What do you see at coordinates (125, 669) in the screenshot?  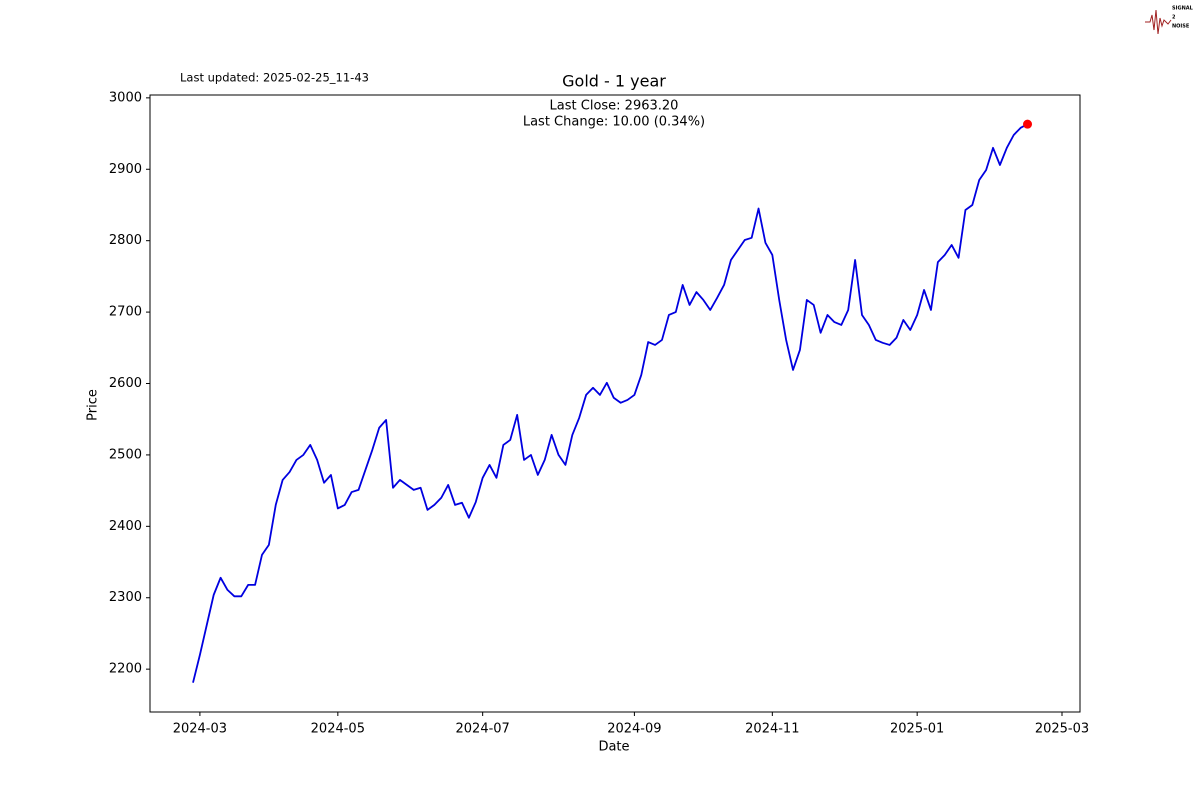 I see `y-tick-label: 2200` at bounding box center [125, 669].